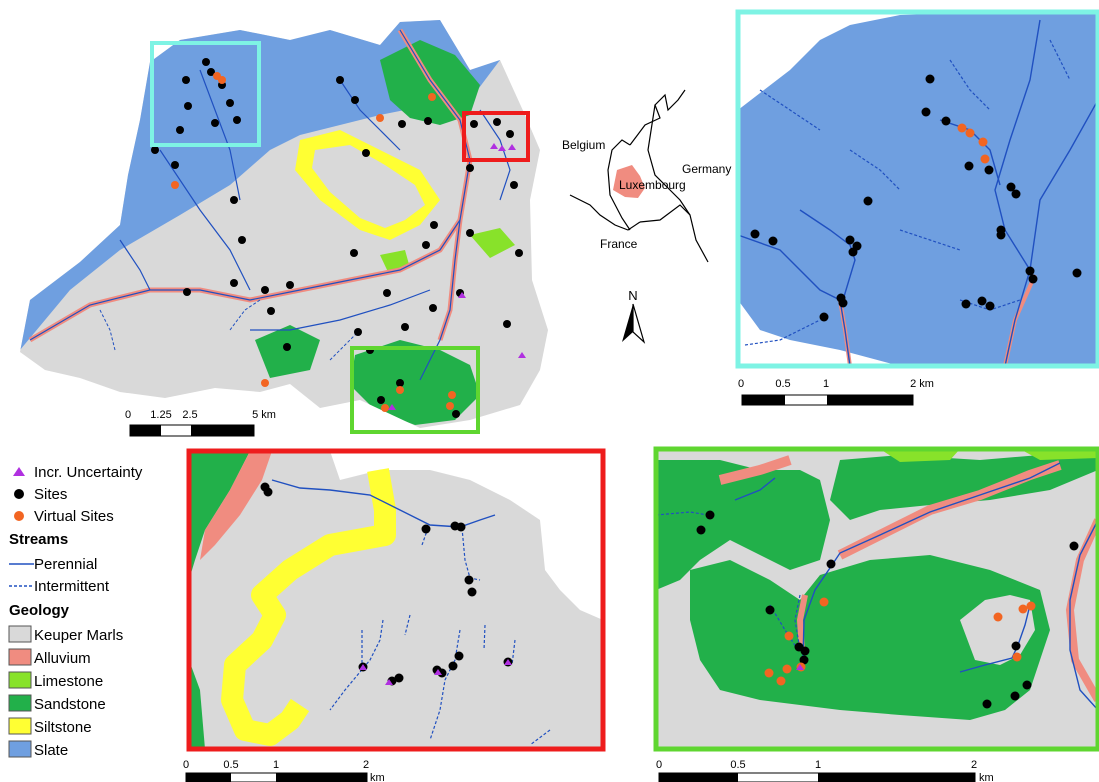 This screenshot has height=782, width=1099. Describe the element at coordinates (440, 636) in the screenshot. I see `red-intermittent` at that location.